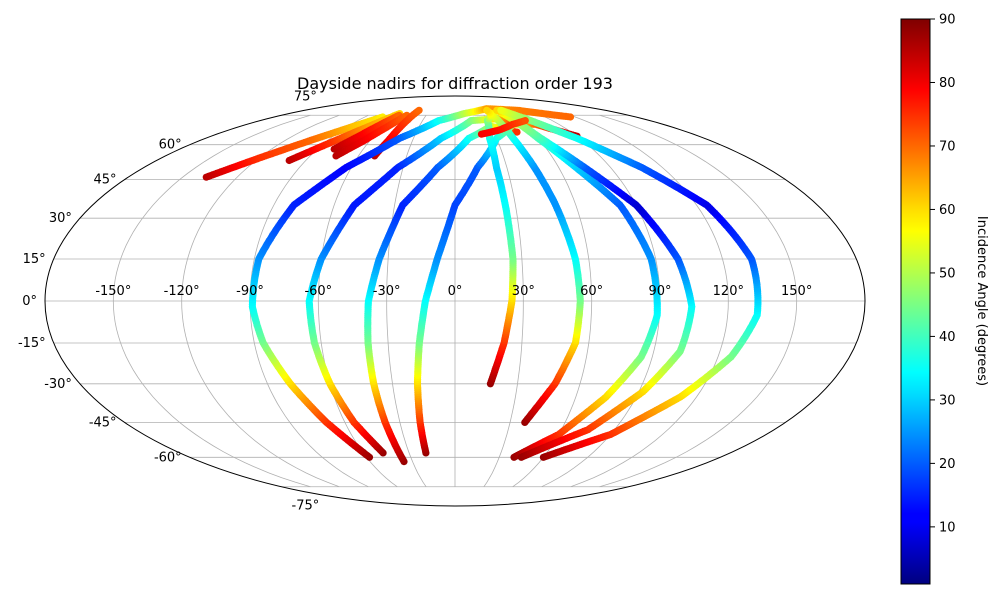  I want to click on colorbar-ticks: 10 20 30 40 50 60 70 80 90, so click(943, 274).